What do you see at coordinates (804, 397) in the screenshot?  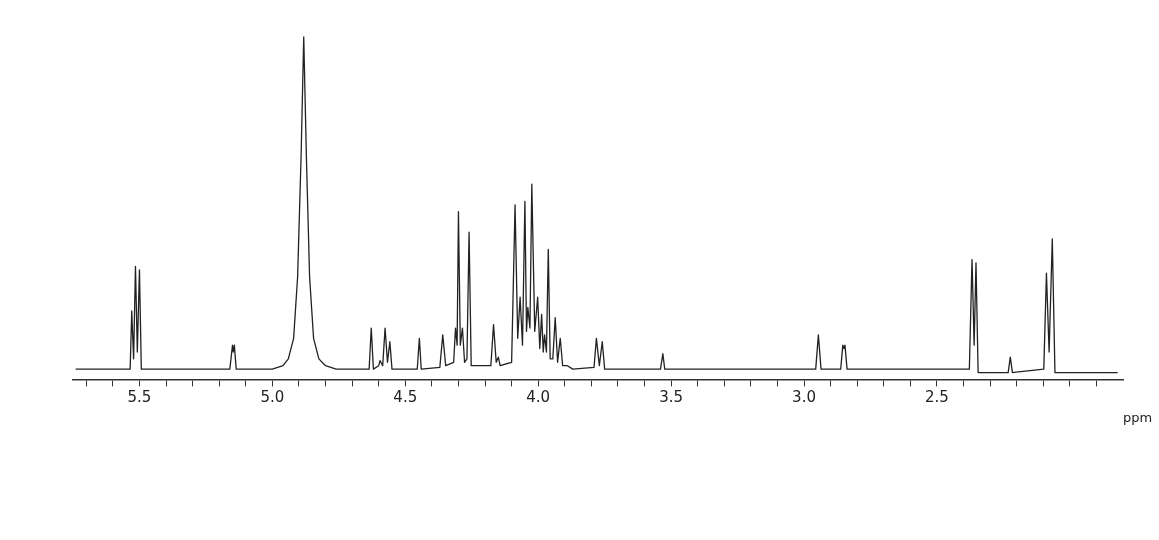 I see `x-tick-label: 3.0` at bounding box center [804, 397].